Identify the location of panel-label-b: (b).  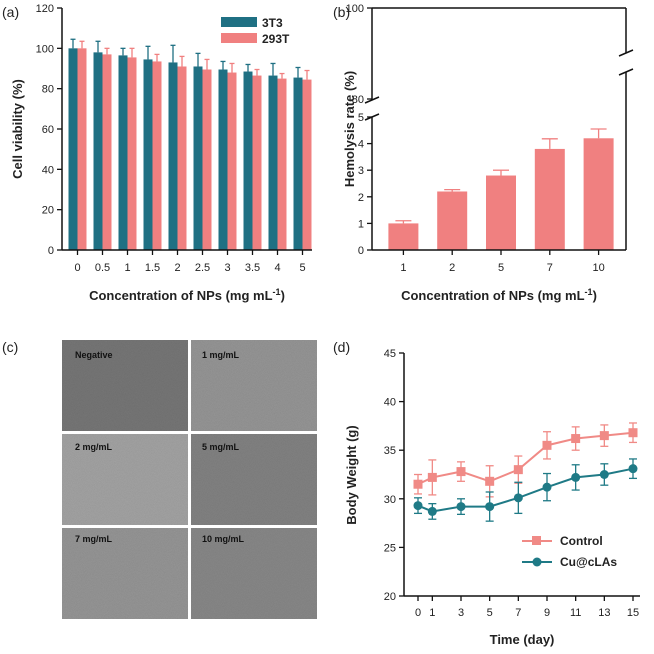
(341, 12).